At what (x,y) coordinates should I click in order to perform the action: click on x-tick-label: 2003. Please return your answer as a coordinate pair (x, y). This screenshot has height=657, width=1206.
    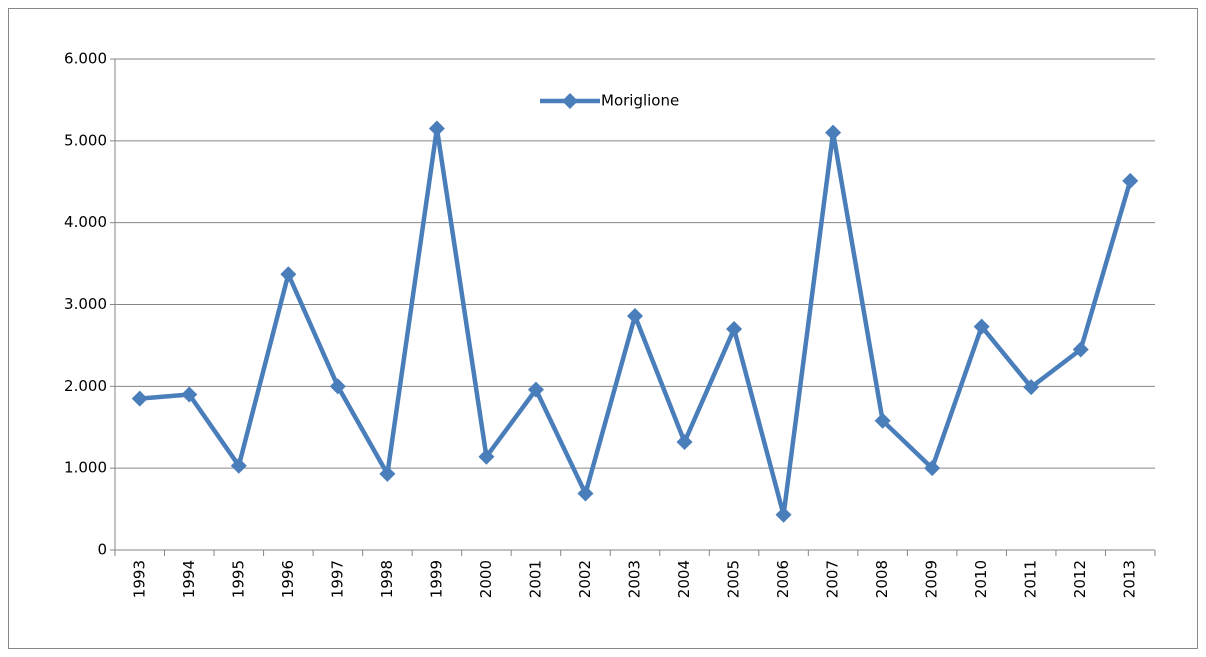
    Looking at the image, I should click on (635, 579).